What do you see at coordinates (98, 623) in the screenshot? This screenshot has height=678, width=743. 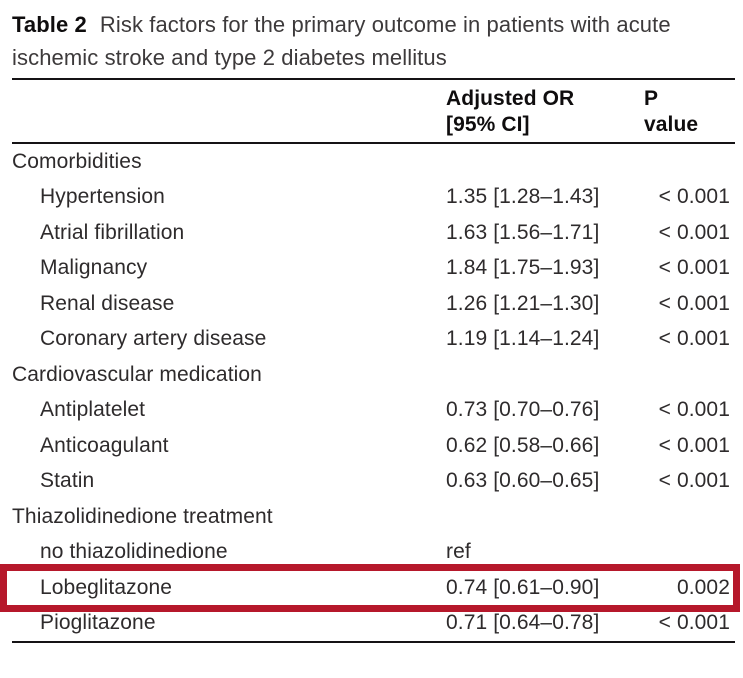 I see `row-label: Pioglitazone` at bounding box center [98, 623].